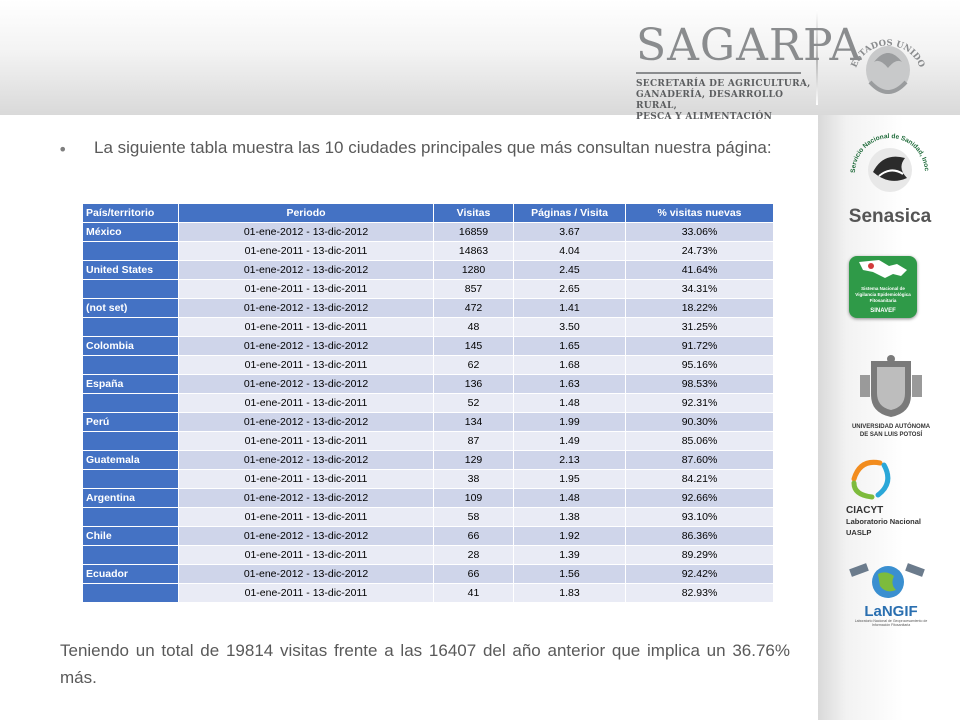 Image resolution: width=960 pixels, height=720 pixels. I want to click on cell-new-visits: 86.36%, so click(699, 536).